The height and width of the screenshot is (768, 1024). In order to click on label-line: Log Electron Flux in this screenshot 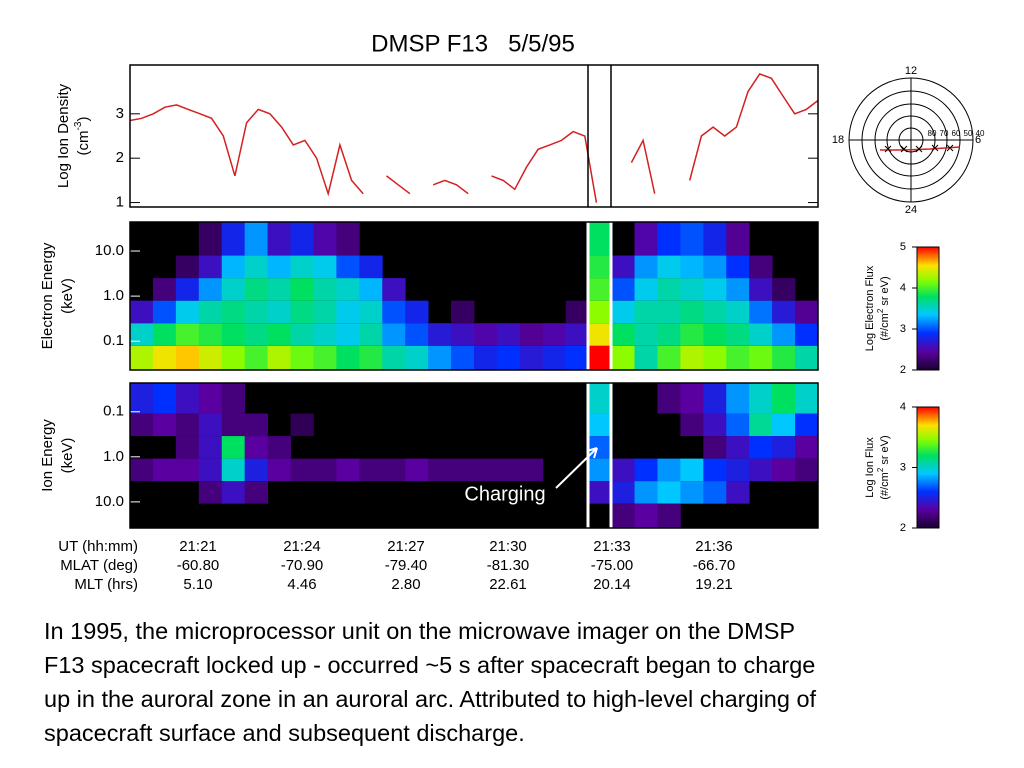, I will do `click(870, 308)`.